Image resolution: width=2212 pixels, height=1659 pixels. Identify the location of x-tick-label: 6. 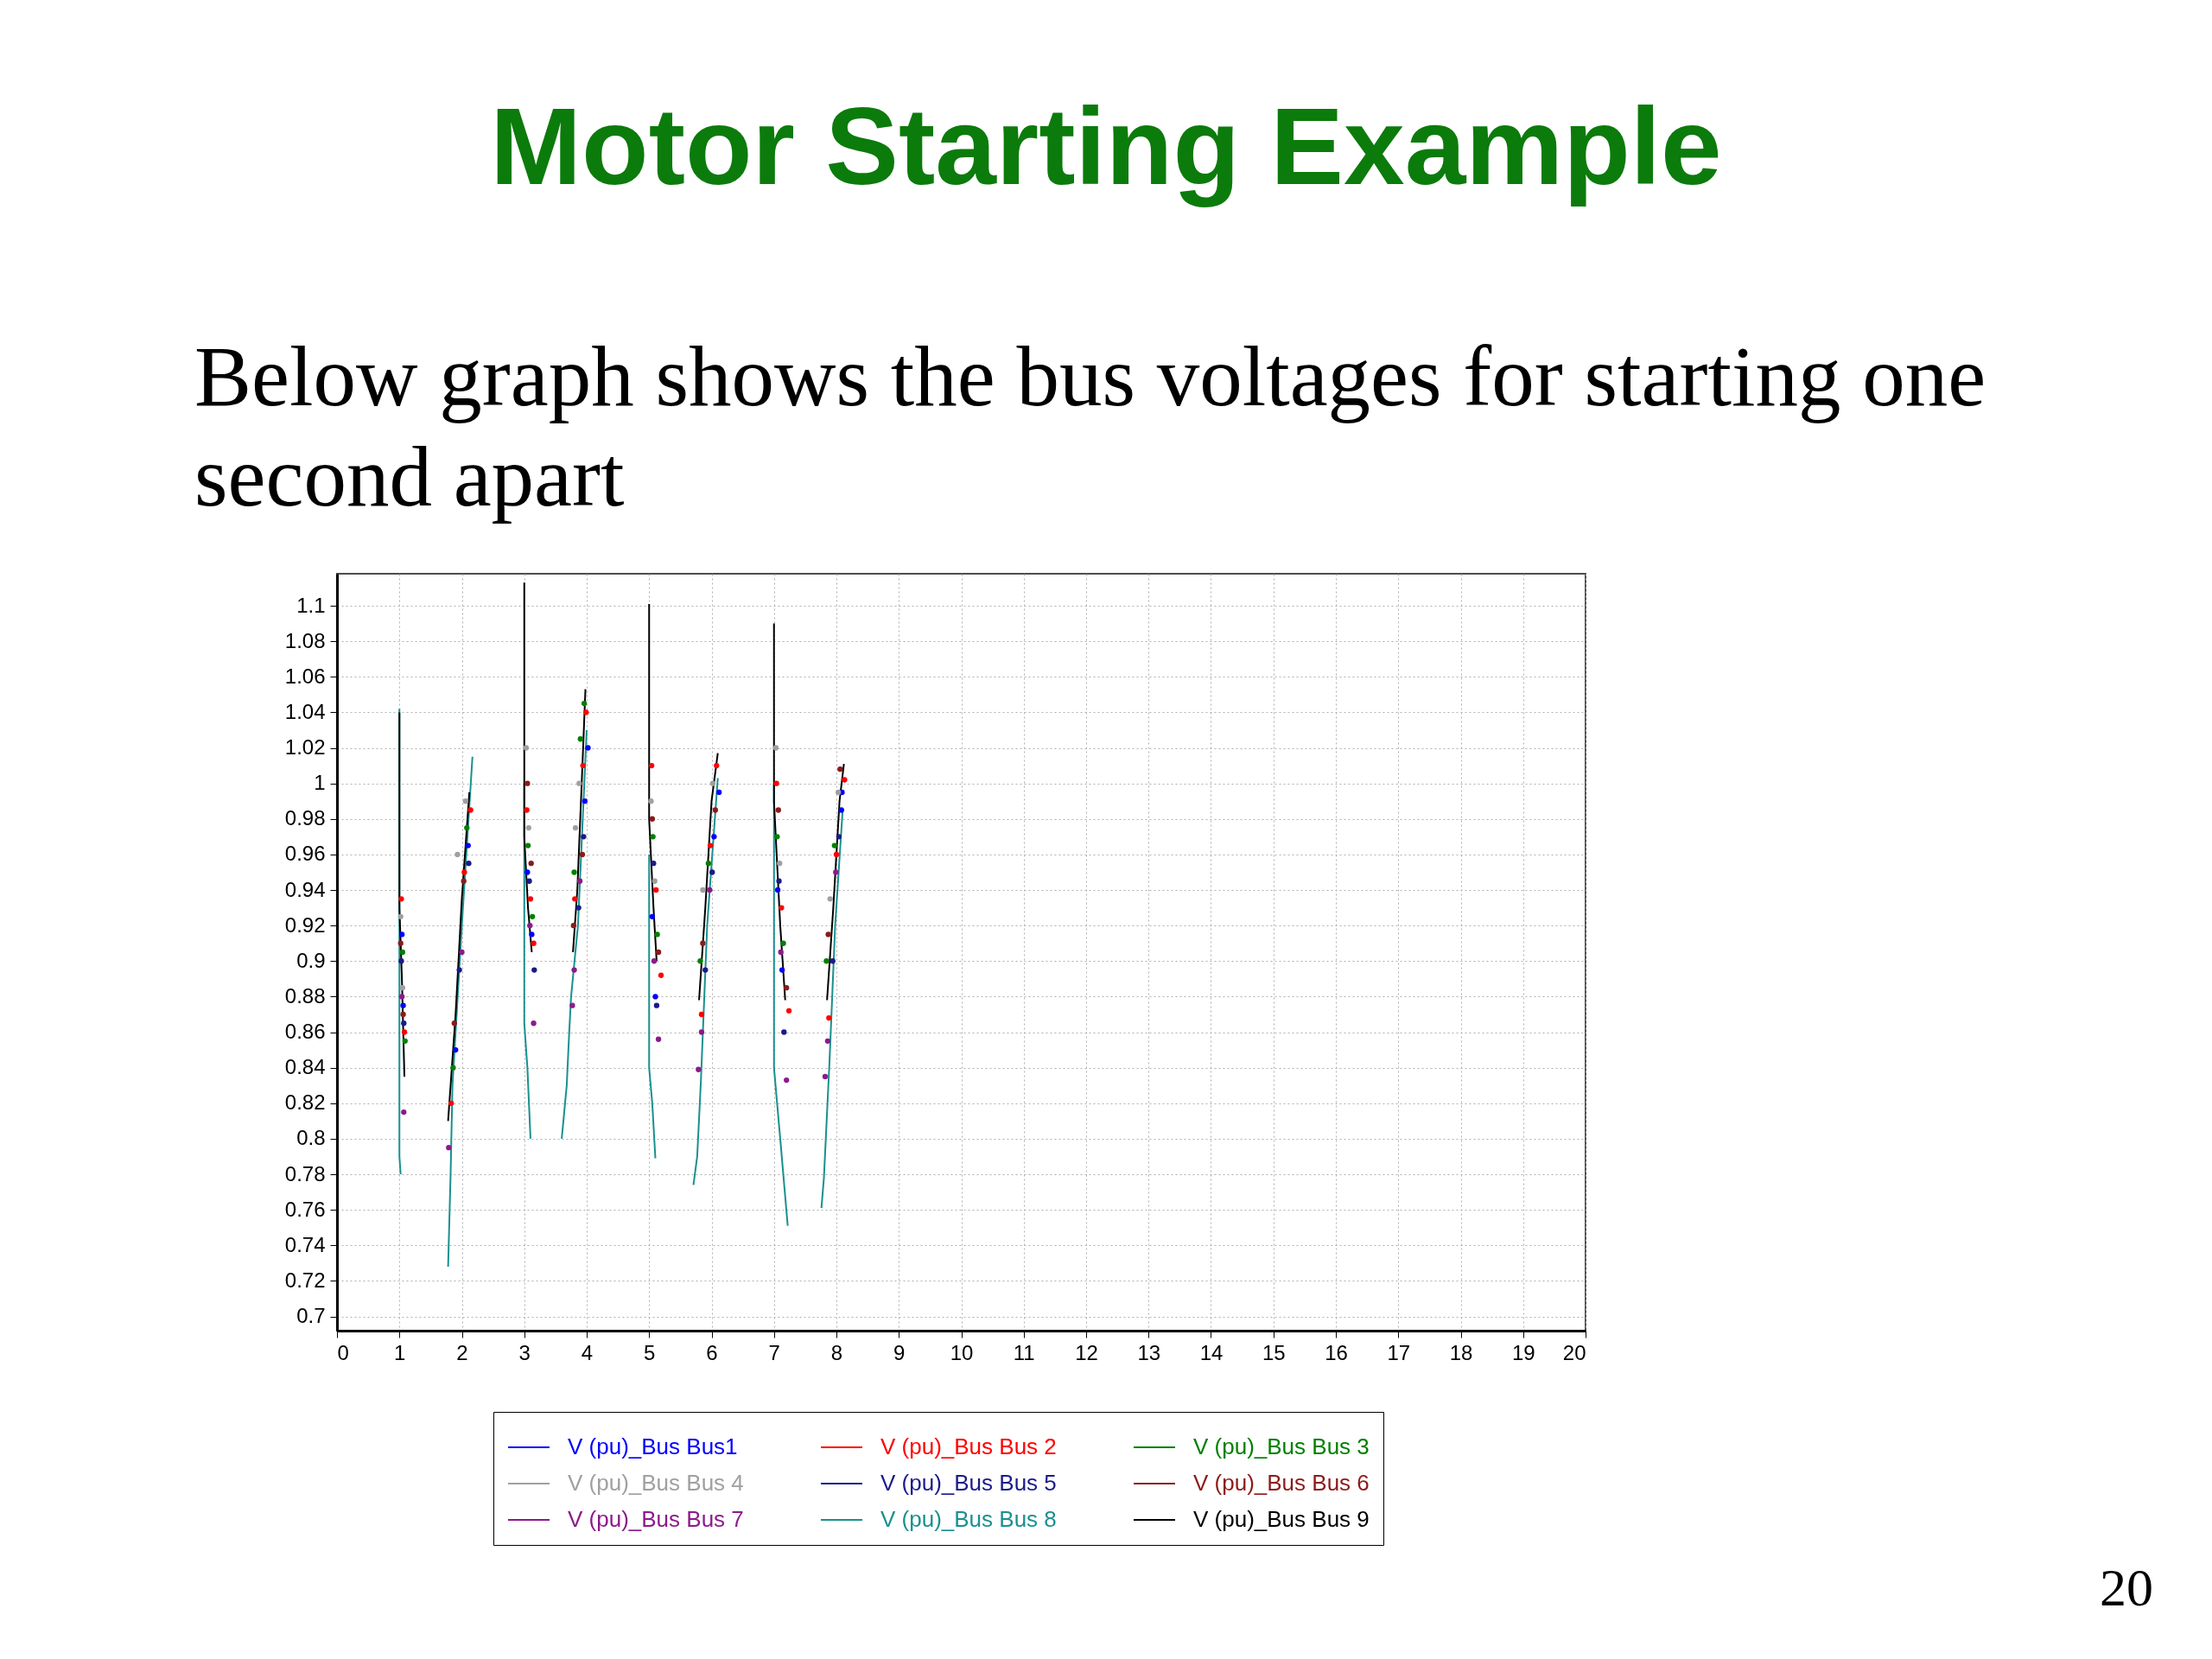
(712, 1352).